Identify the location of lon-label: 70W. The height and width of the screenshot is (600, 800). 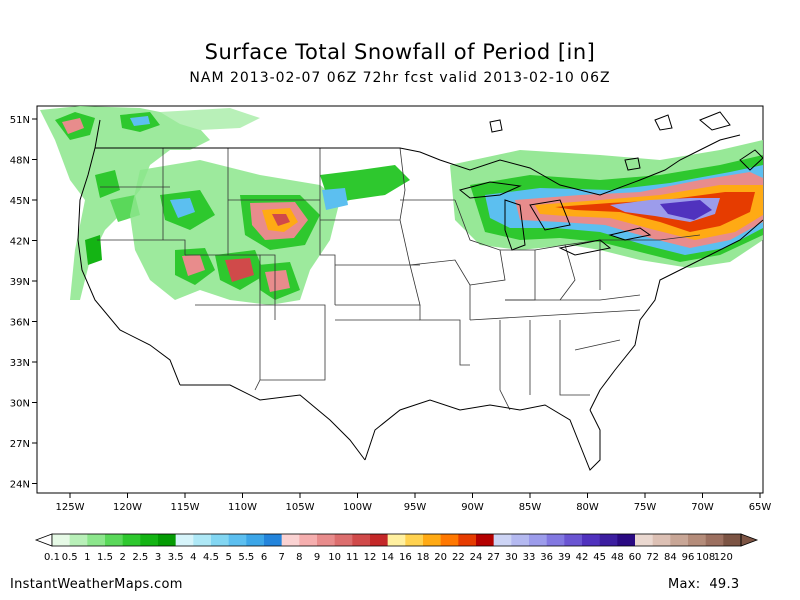
(702, 507).